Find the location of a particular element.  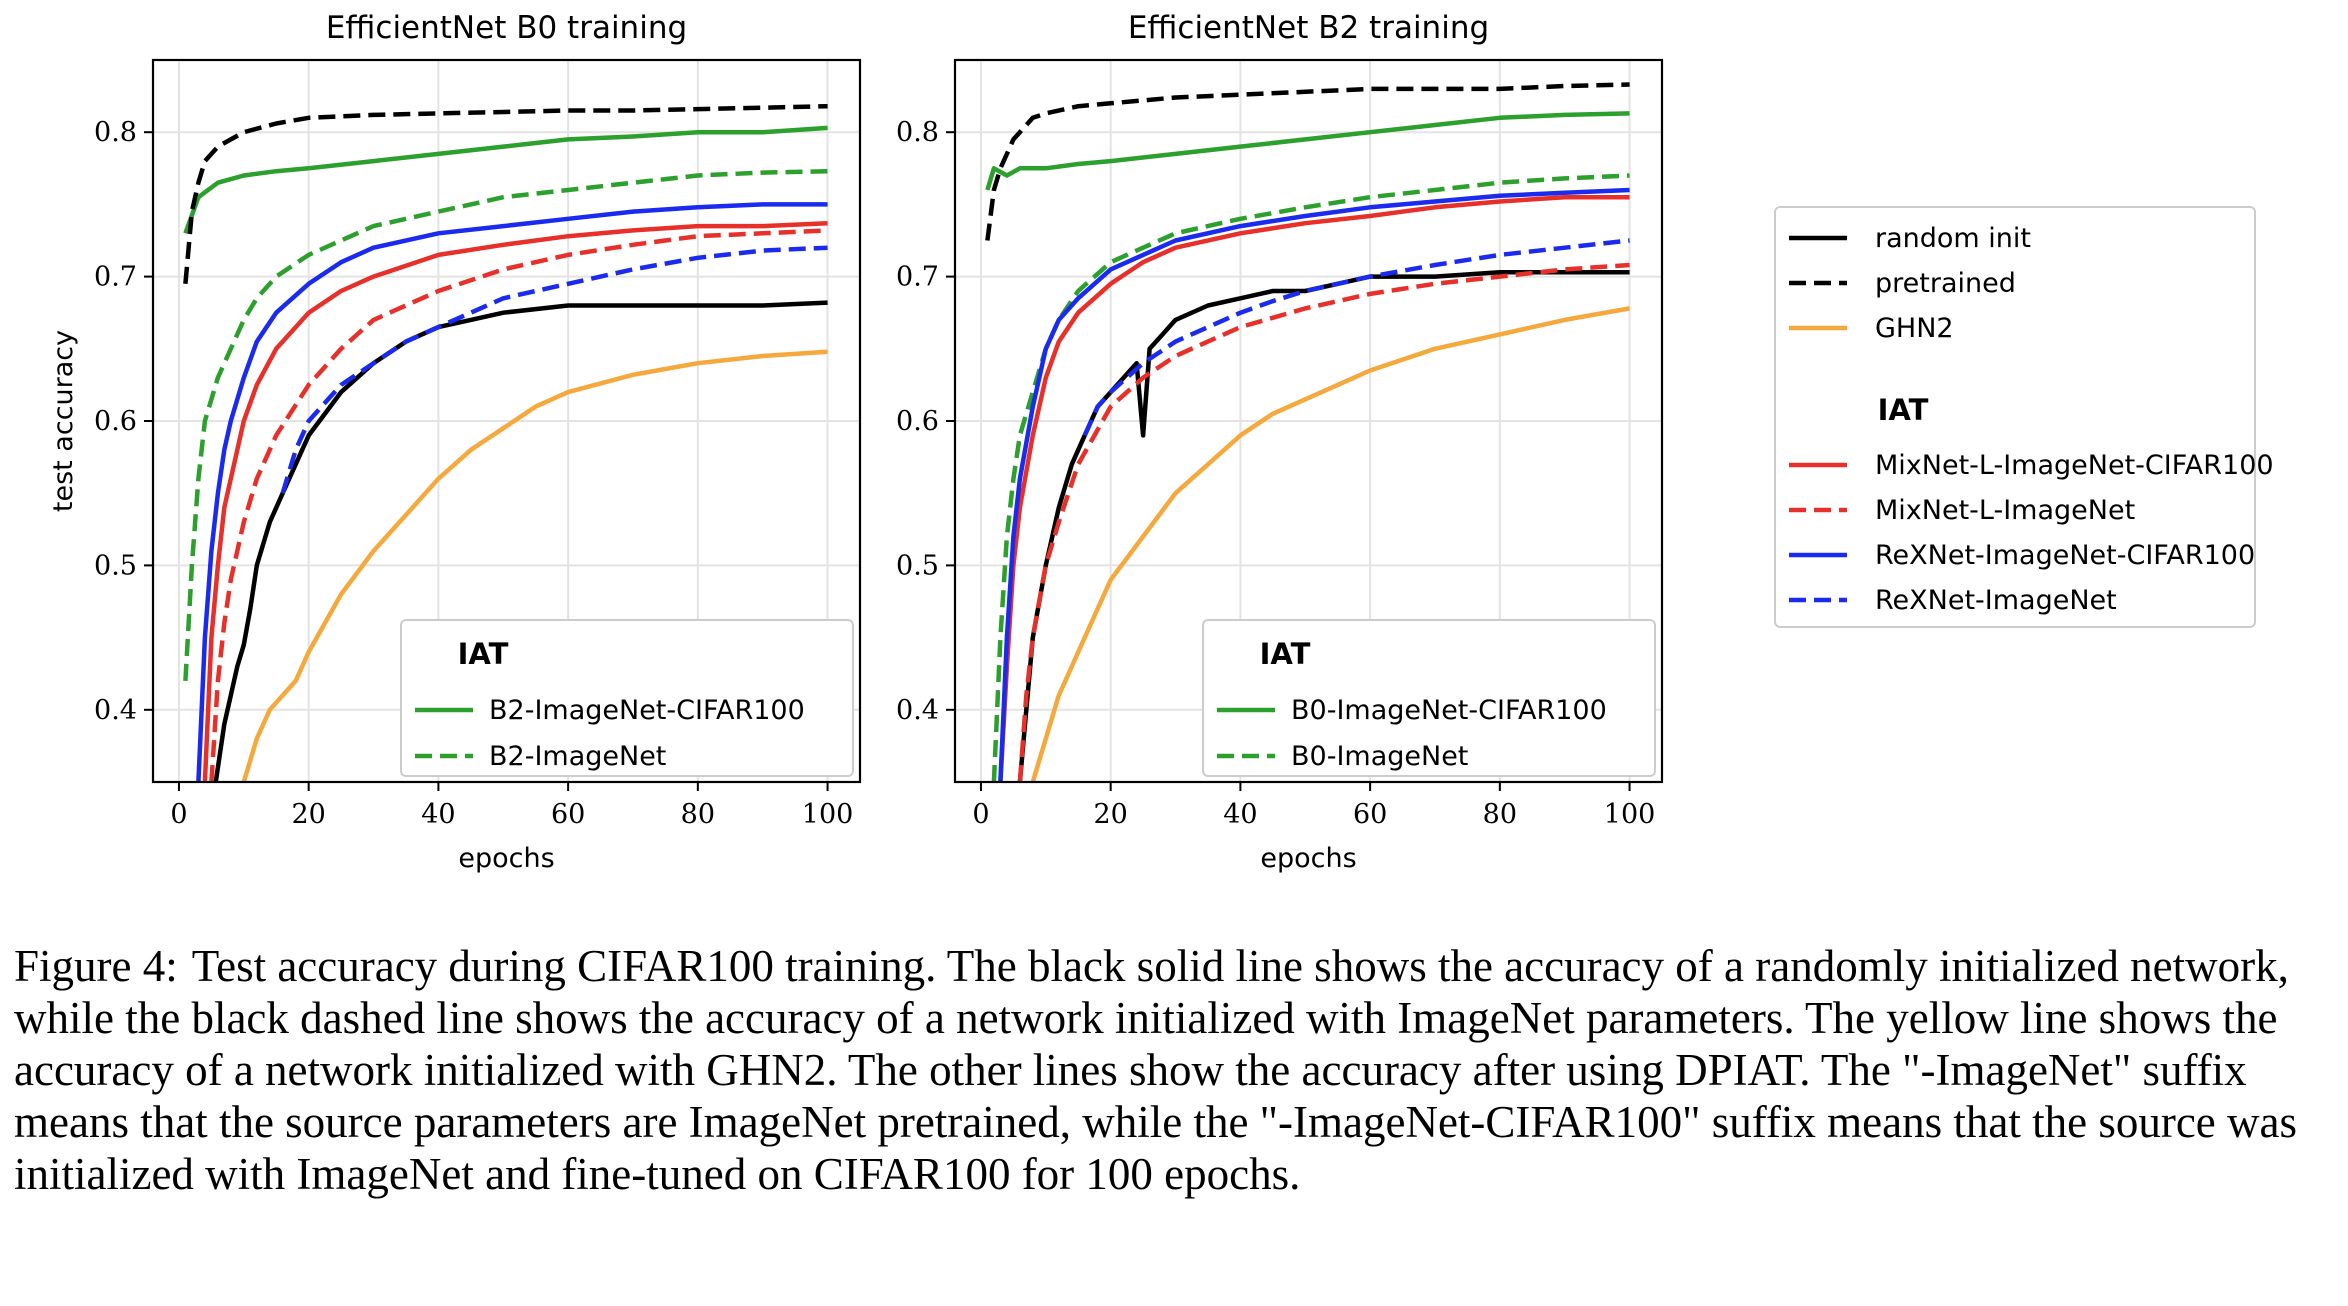

series-line-b0-imagenet is located at coordinates (1310, 477).